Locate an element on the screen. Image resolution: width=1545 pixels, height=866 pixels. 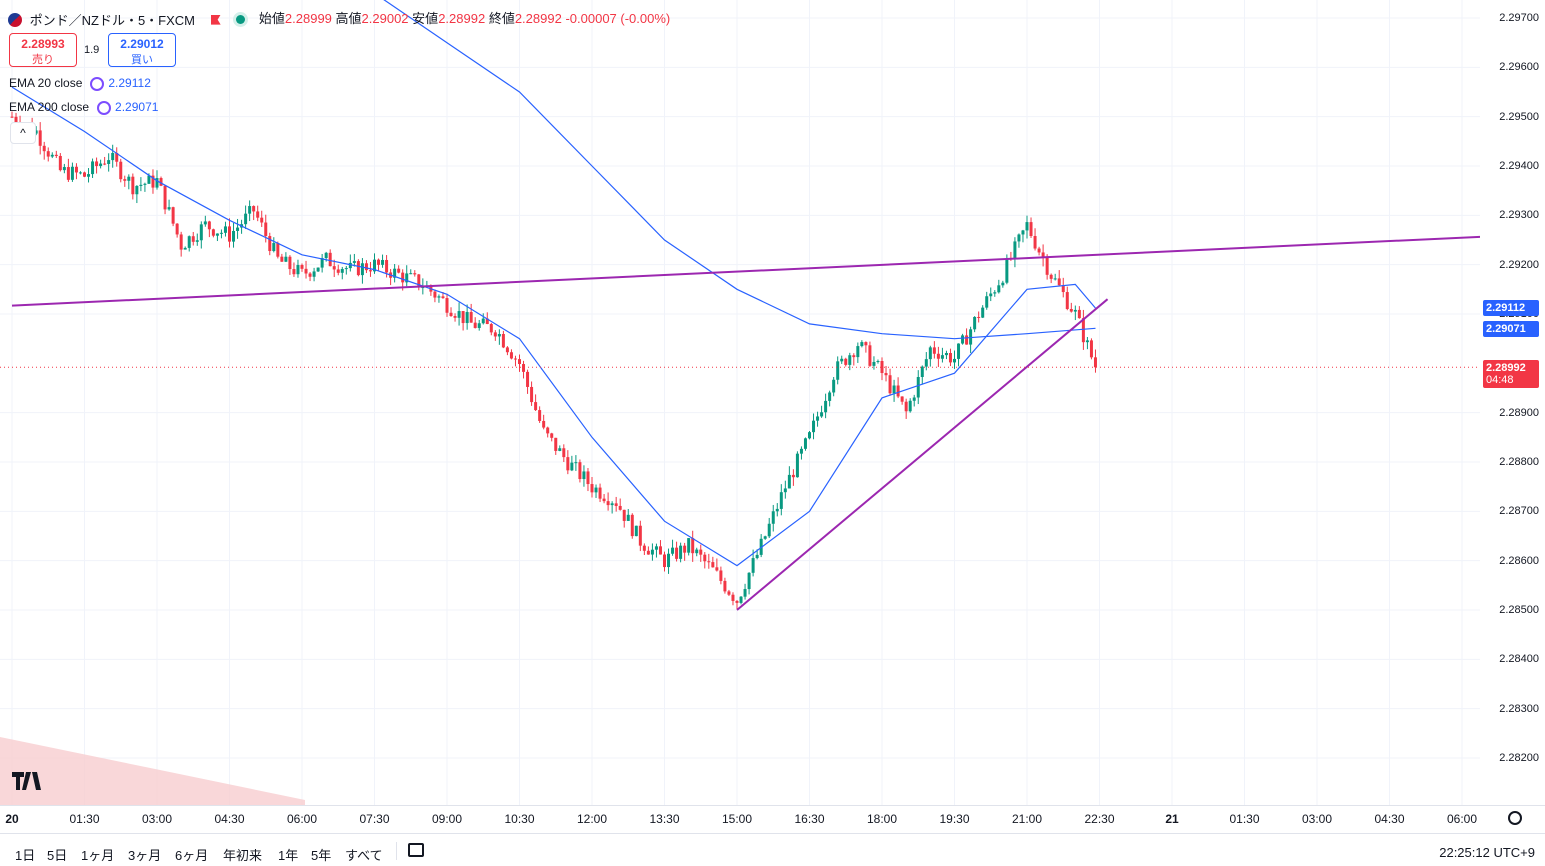
range-5y: 5年 is located at coordinates (321, 855).